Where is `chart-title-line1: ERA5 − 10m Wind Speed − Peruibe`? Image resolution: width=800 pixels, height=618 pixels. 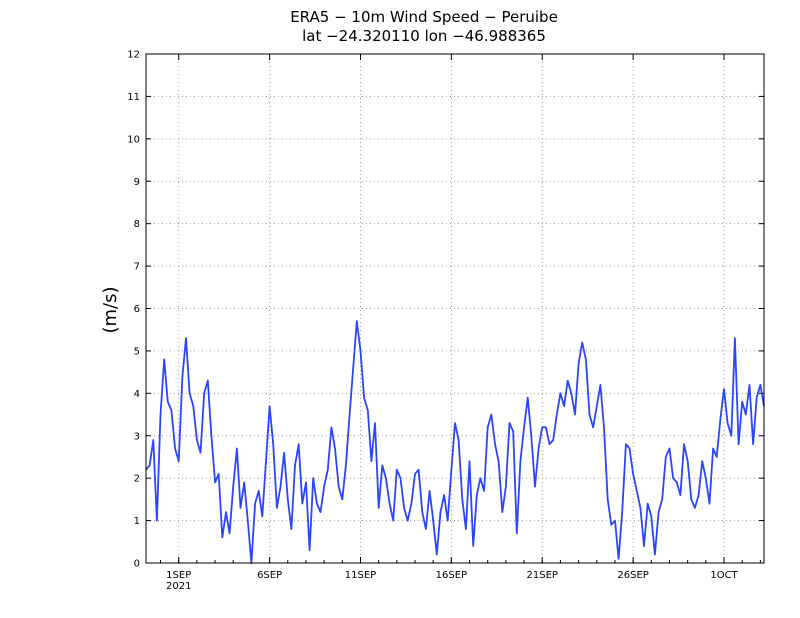 chart-title-line1: ERA5 − 10m Wind Speed − Peruibe is located at coordinates (424, 17).